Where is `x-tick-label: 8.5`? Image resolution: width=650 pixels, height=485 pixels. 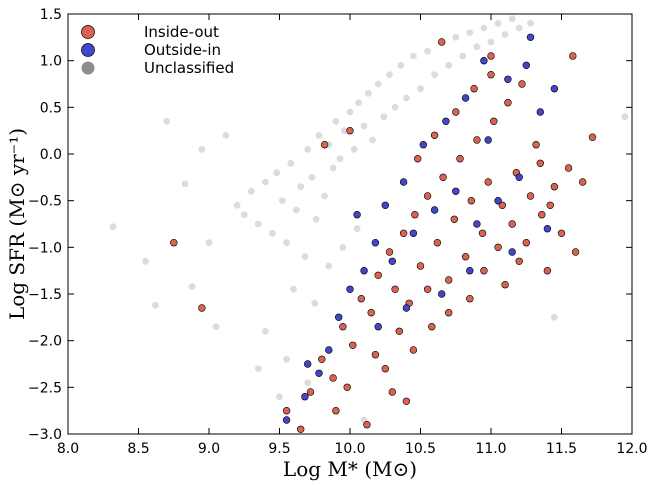 x-tick-label: 8.5 is located at coordinates (138, 449).